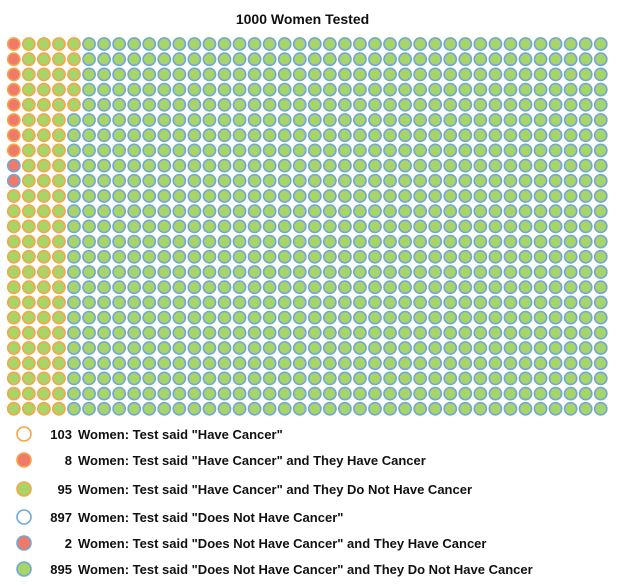  Describe the element at coordinates (68, 460) in the screenshot. I see `legend-count: 8` at that location.